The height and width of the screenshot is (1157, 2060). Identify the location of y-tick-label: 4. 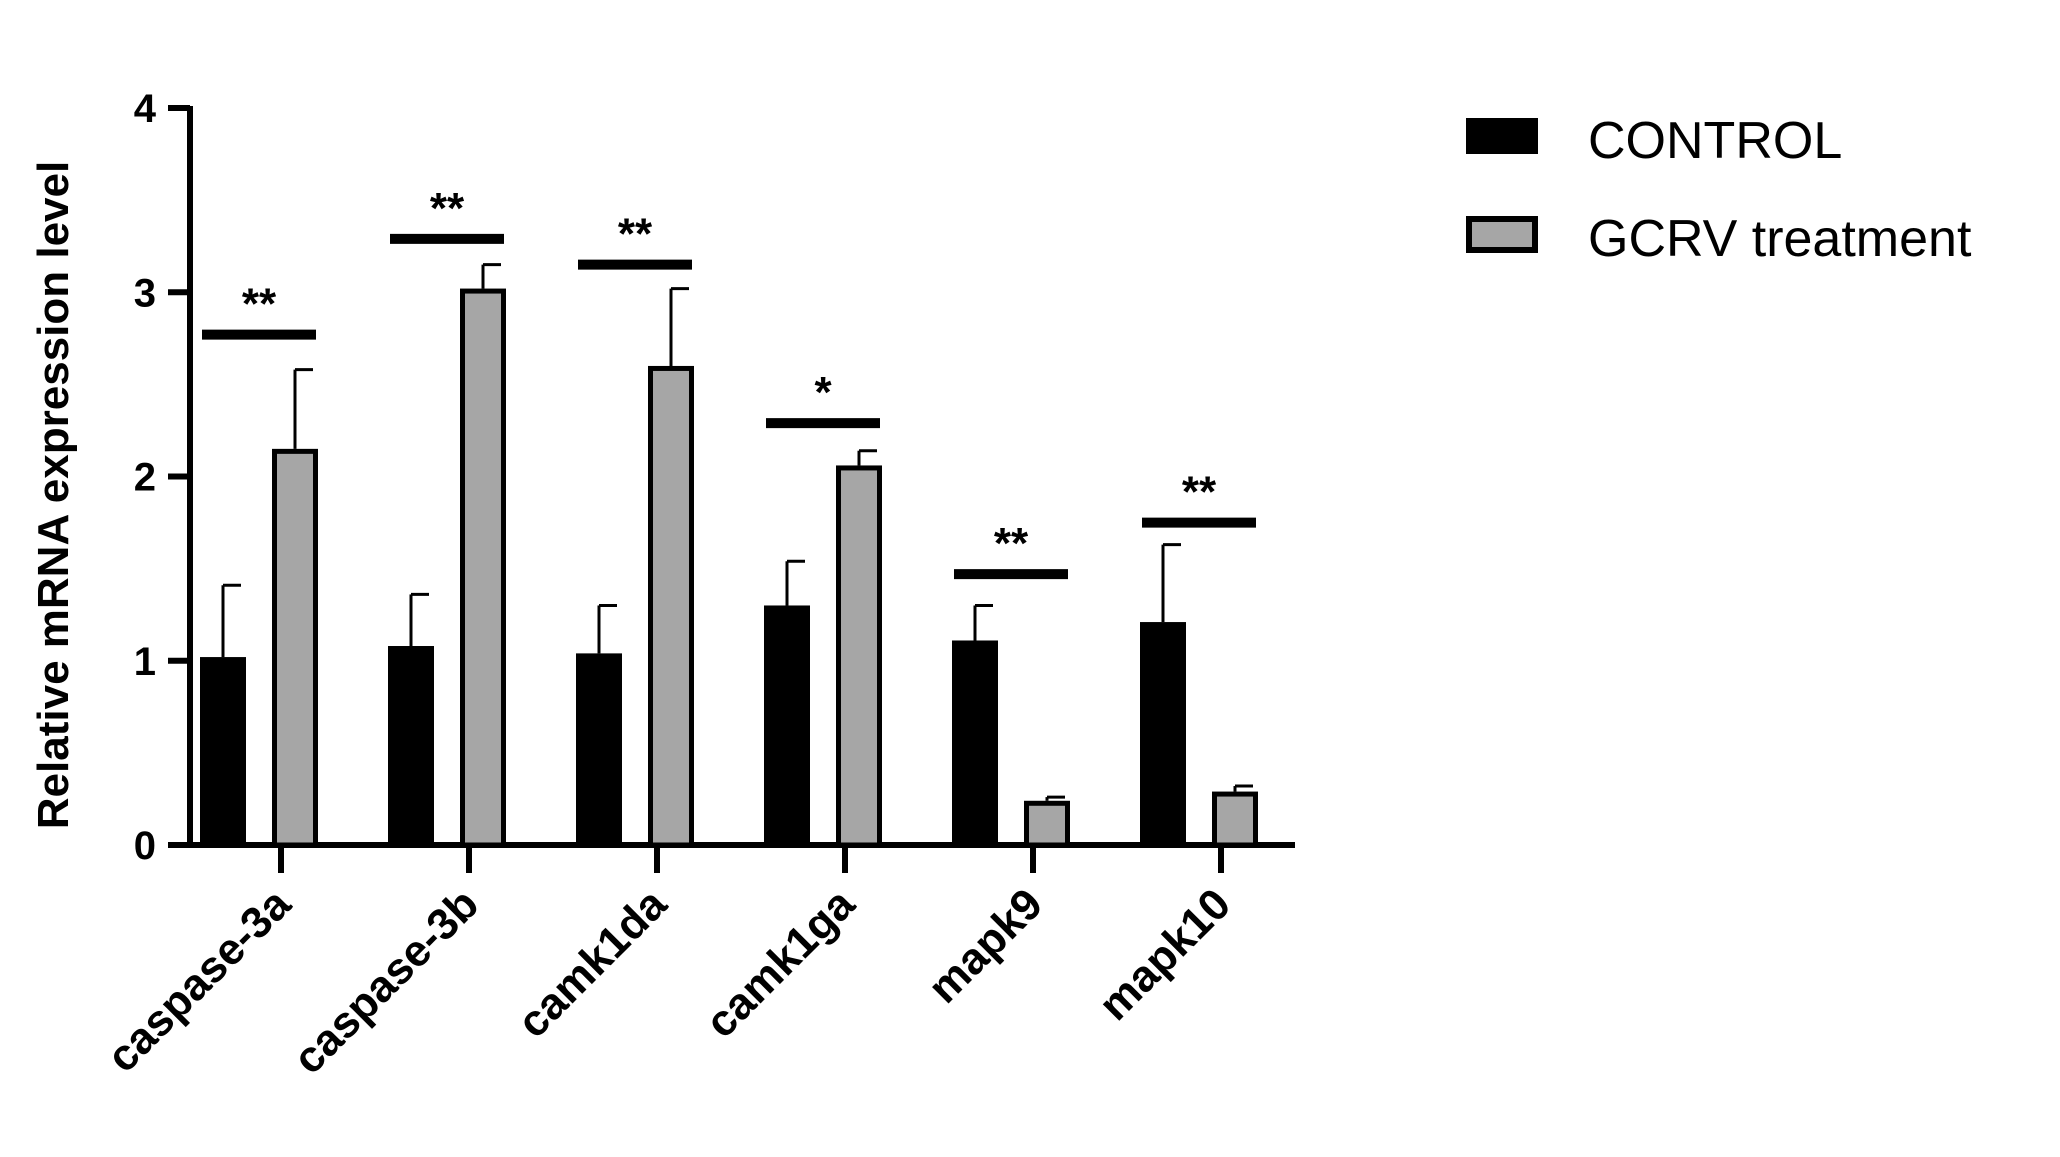
(145, 109).